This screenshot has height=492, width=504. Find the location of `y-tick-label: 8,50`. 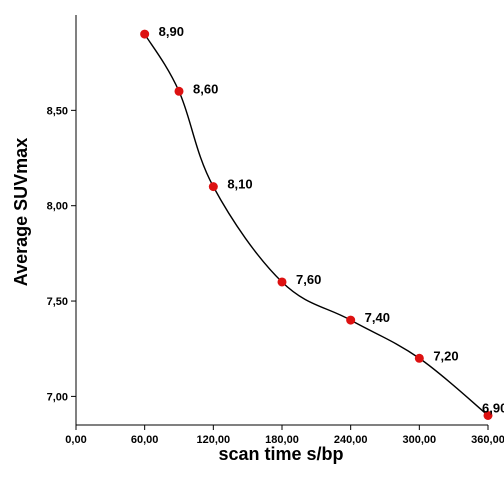

y-tick-label: 8,50 is located at coordinates (57, 111).